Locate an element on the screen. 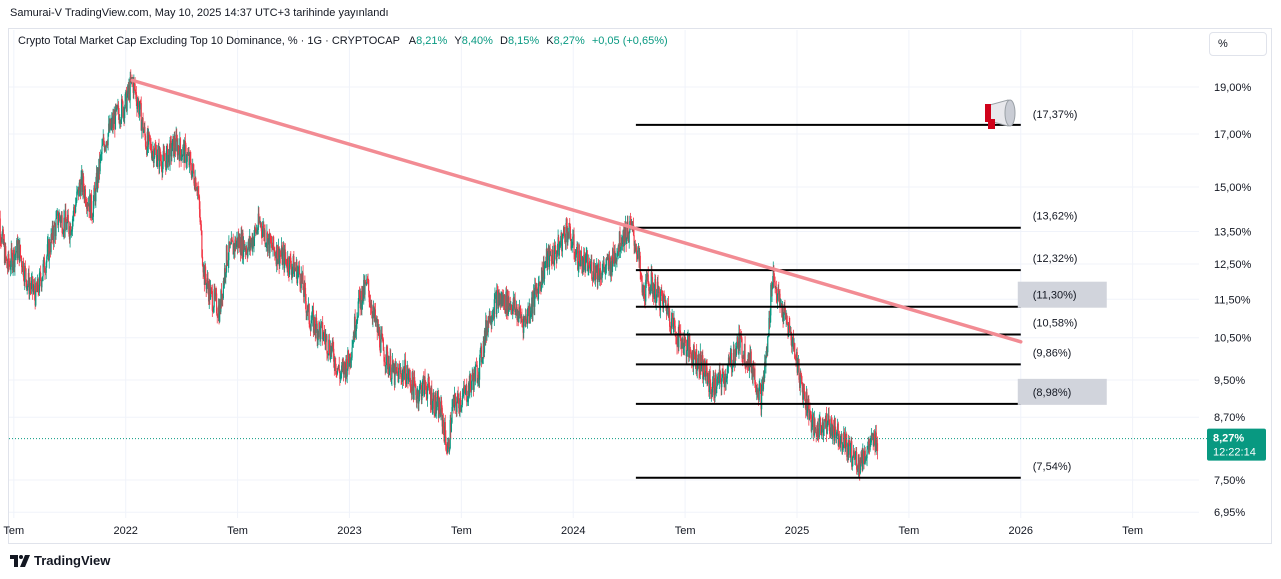 This screenshot has width=1281, height=579. time-axis-label: Tem is located at coordinates (461, 531).